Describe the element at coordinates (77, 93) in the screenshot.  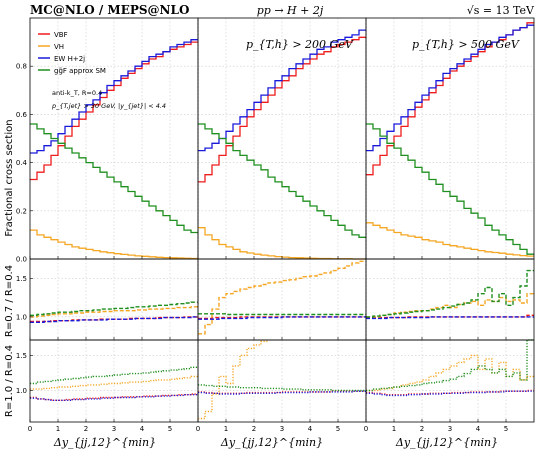
I see `legend-note-algo: anti-k_T, R=0.4` at that location.